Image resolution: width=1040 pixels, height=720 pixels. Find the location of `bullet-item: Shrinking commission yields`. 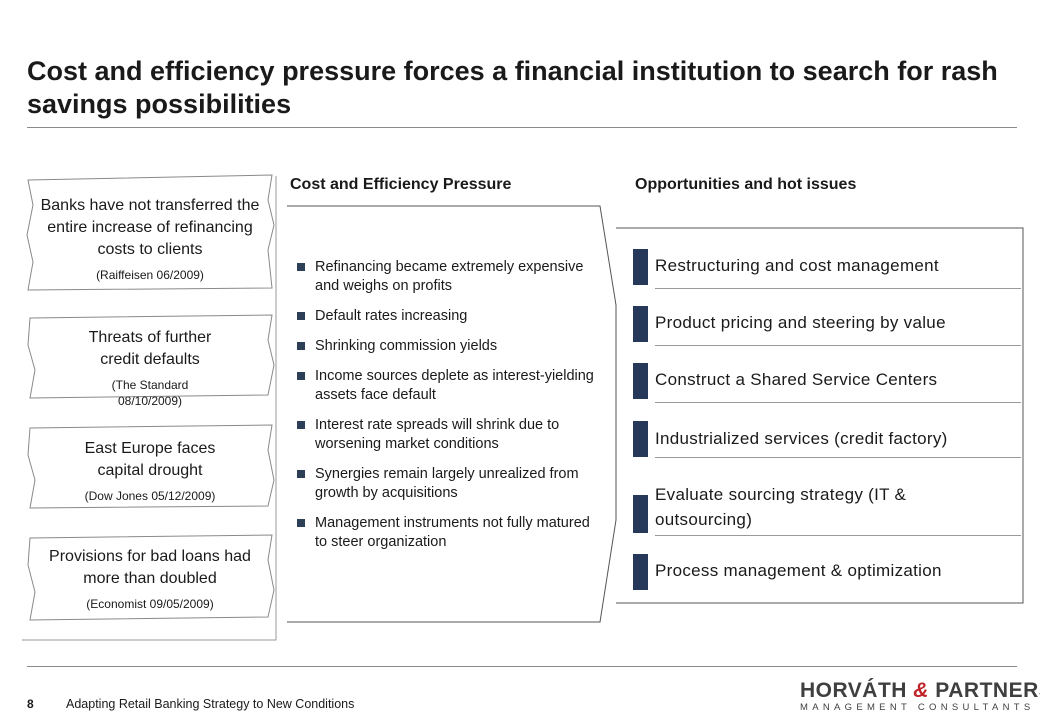

bullet-item: Shrinking commission yields is located at coordinates (445, 346).